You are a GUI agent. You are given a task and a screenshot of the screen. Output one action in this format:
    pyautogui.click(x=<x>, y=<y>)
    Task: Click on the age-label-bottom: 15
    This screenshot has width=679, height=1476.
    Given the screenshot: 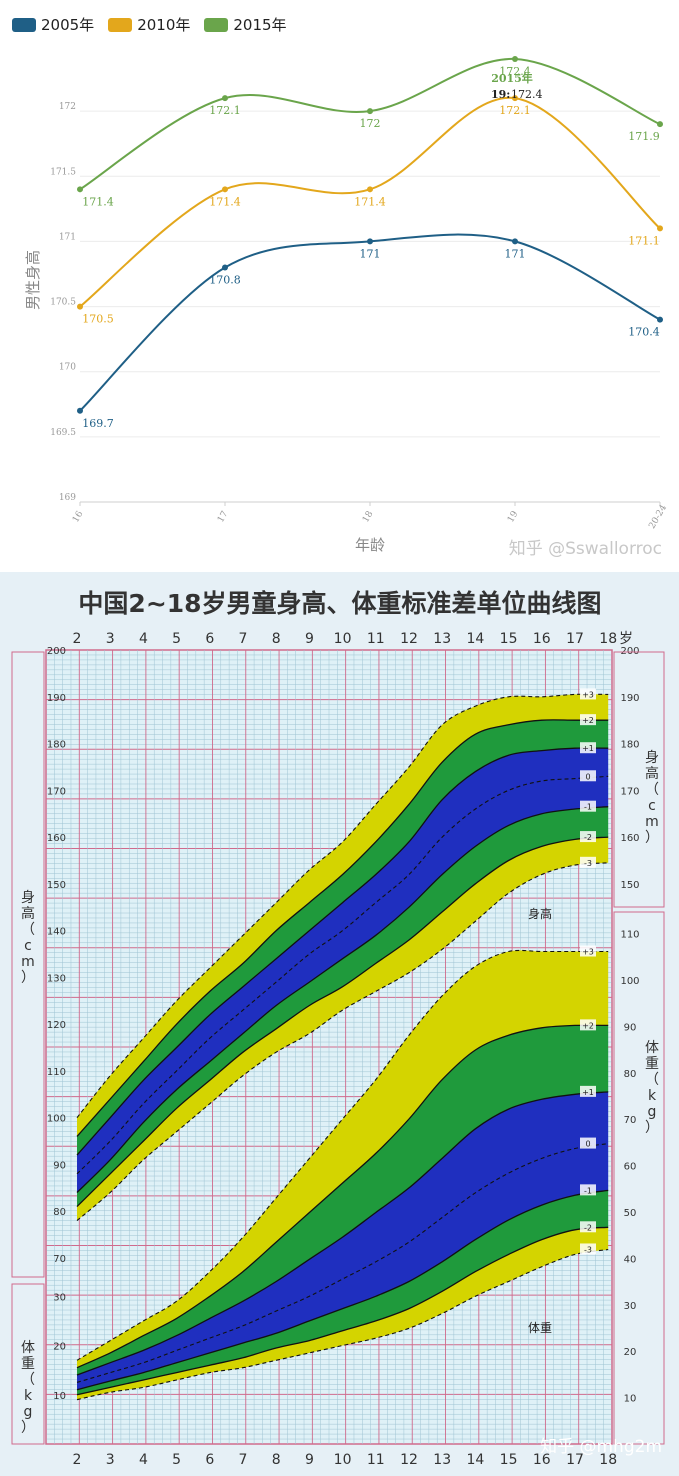 What is the action you would take?
    pyautogui.click(x=509, y=1460)
    